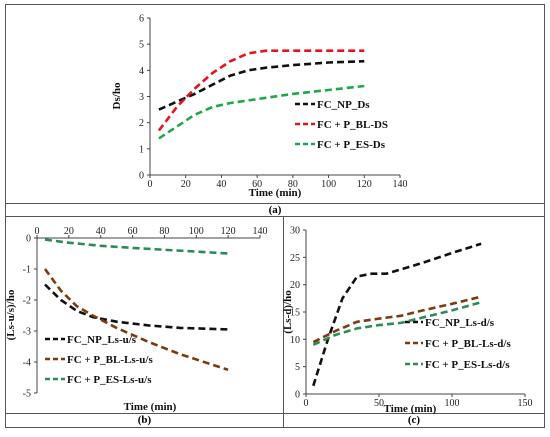 Image resolution: width=550 pixels, height=437 pixels. What do you see at coordinates (27, 394) in the screenshot?
I see `b-y-tick-label: -5` at bounding box center [27, 394].